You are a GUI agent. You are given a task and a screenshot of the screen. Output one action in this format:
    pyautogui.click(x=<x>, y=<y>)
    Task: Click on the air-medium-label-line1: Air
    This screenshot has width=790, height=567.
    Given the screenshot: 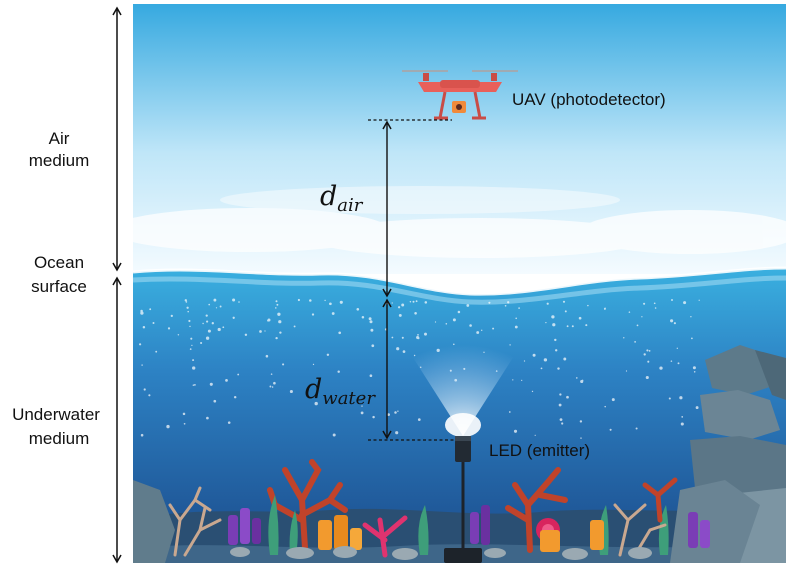 What is the action you would take?
    pyautogui.click(x=59, y=138)
    